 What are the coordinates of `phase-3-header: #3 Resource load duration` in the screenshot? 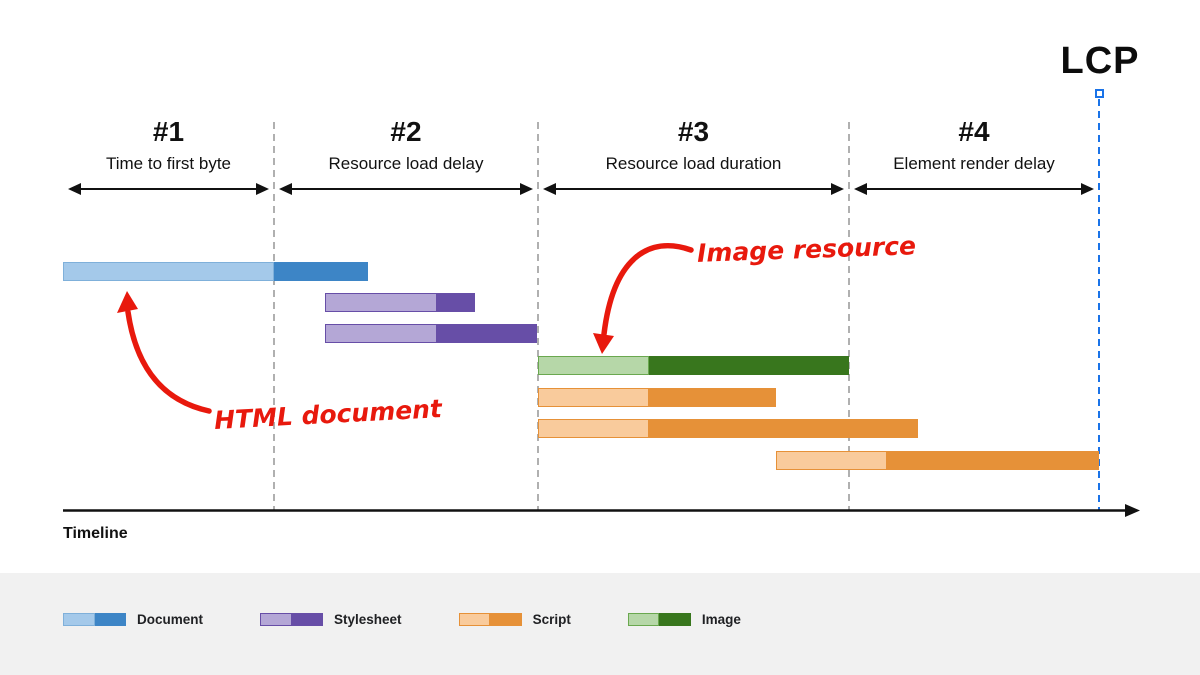 It's located at (693, 156).